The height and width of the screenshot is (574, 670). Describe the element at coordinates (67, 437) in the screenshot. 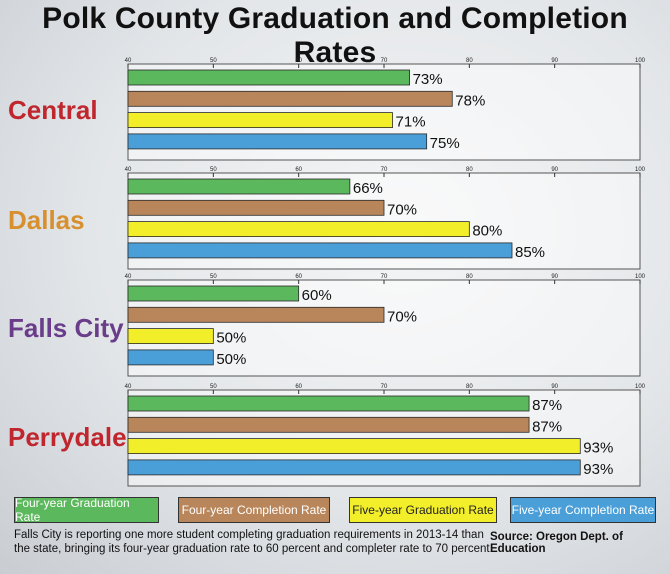

I see `group-label-perrydale: Perrydale` at that location.